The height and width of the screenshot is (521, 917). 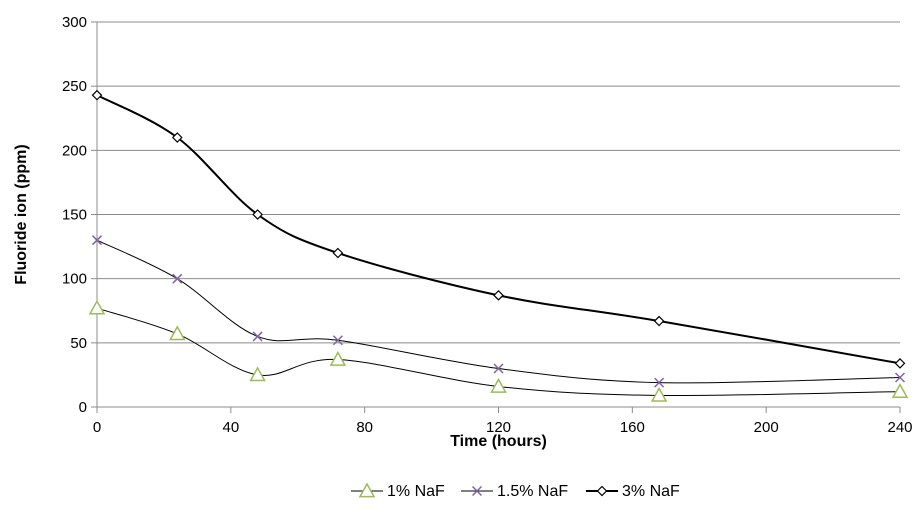 I want to click on legend: 1% NaF 1.5% NaF 3% NaF, so click(x=515, y=491).